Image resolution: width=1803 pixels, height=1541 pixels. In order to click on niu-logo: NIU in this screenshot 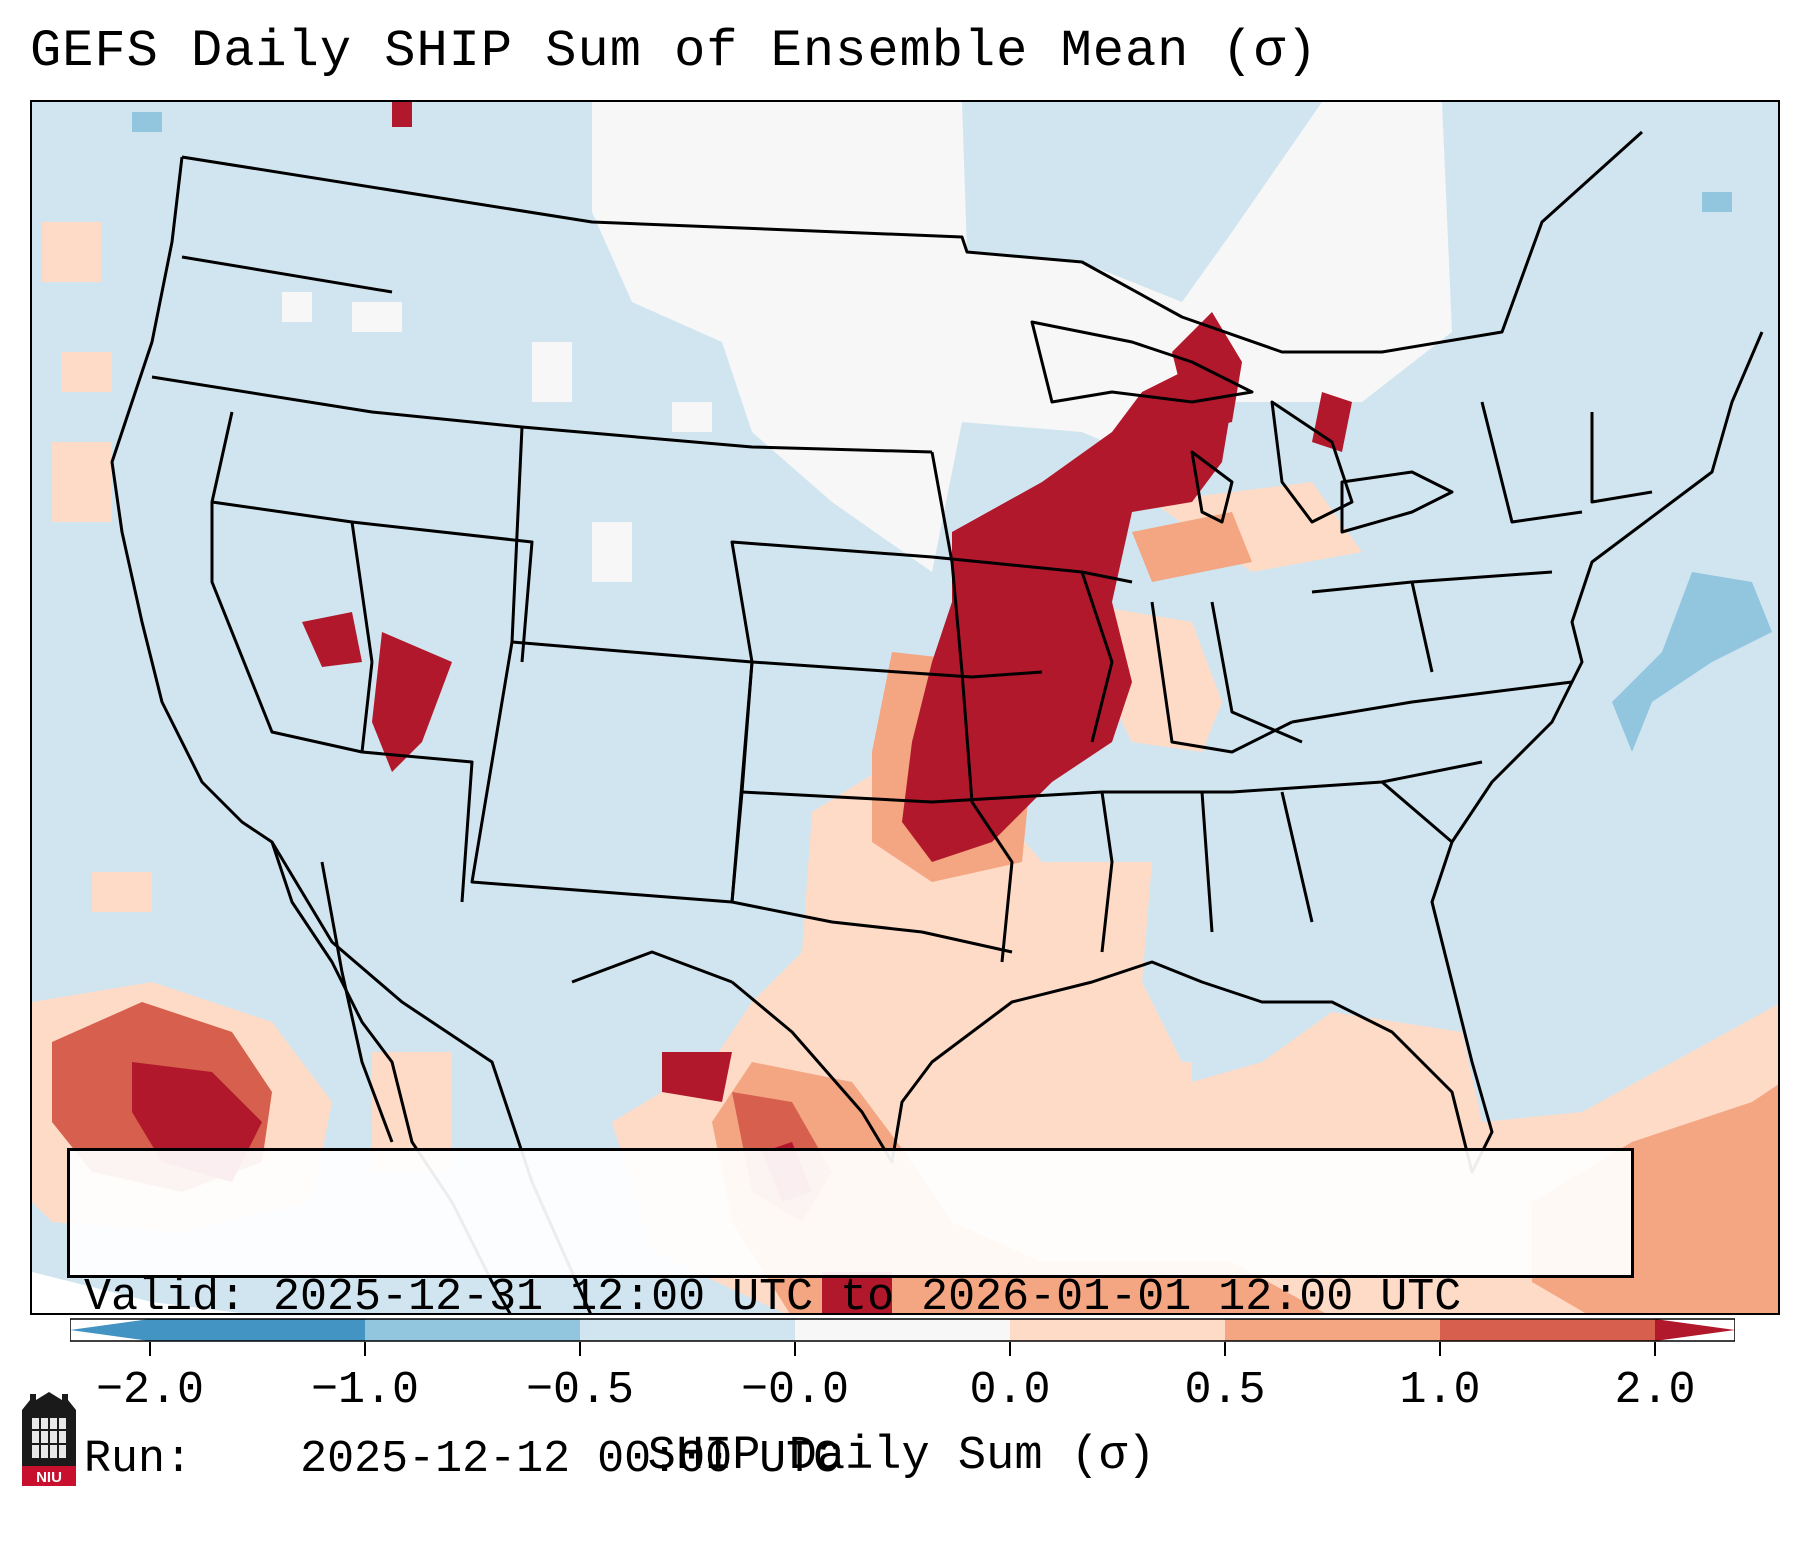, I will do `click(49, 1439)`.